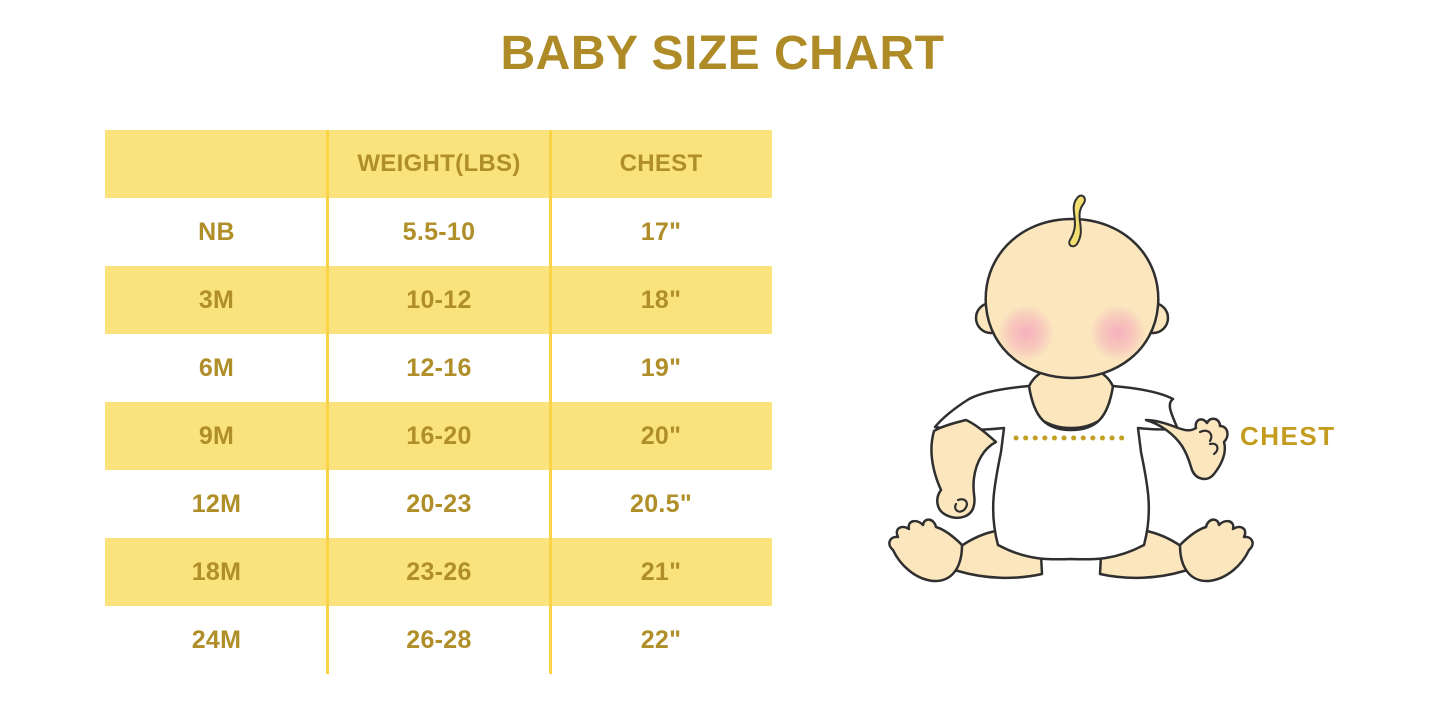  What do you see at coordinates (216, 571) in the screenshot?
I see `size-cell: 18M` at bounding box center [216, 571].